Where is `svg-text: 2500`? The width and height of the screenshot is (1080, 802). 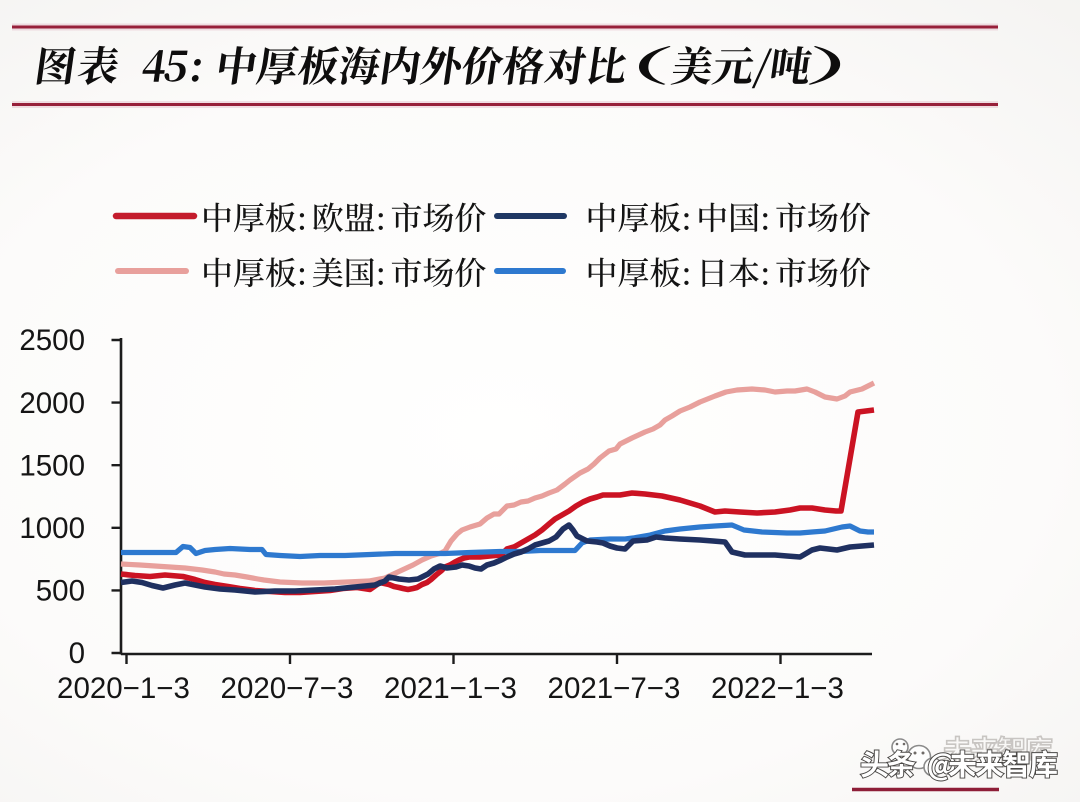 svg-text: 2500 is located at coordinates (52, 340).